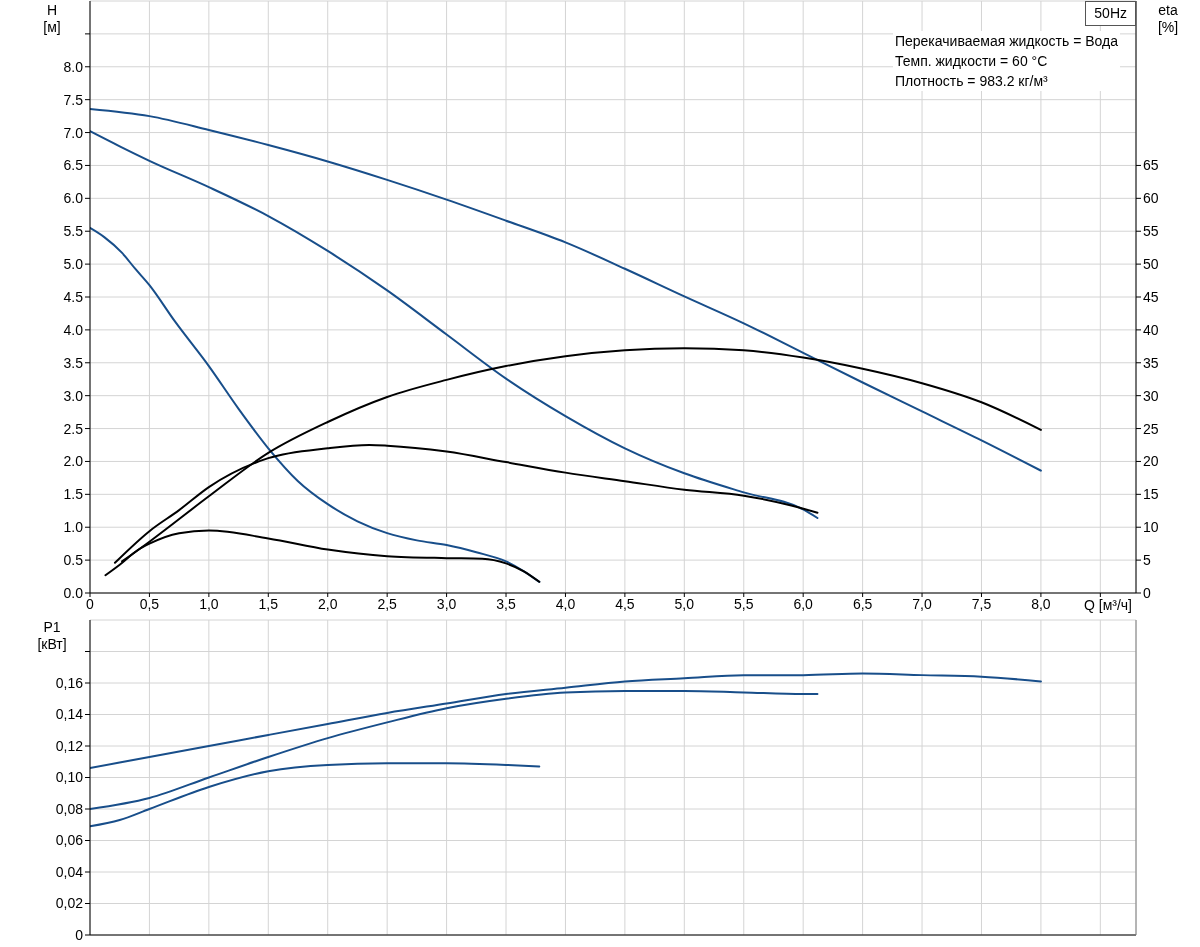 The height and width of the screenshot is (947, 1200). I want to click on y-tick-label: 0,16, so click(69, 682).